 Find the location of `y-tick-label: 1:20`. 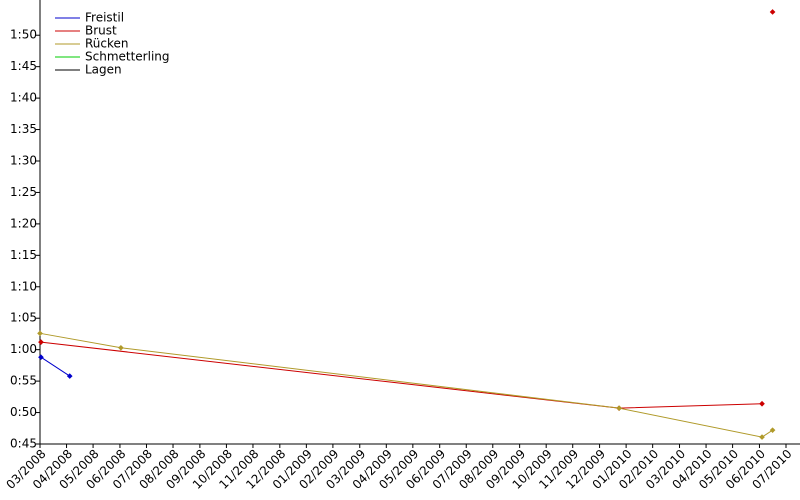

y-tick-label: 1:20 is located at coordinates (23, 223).